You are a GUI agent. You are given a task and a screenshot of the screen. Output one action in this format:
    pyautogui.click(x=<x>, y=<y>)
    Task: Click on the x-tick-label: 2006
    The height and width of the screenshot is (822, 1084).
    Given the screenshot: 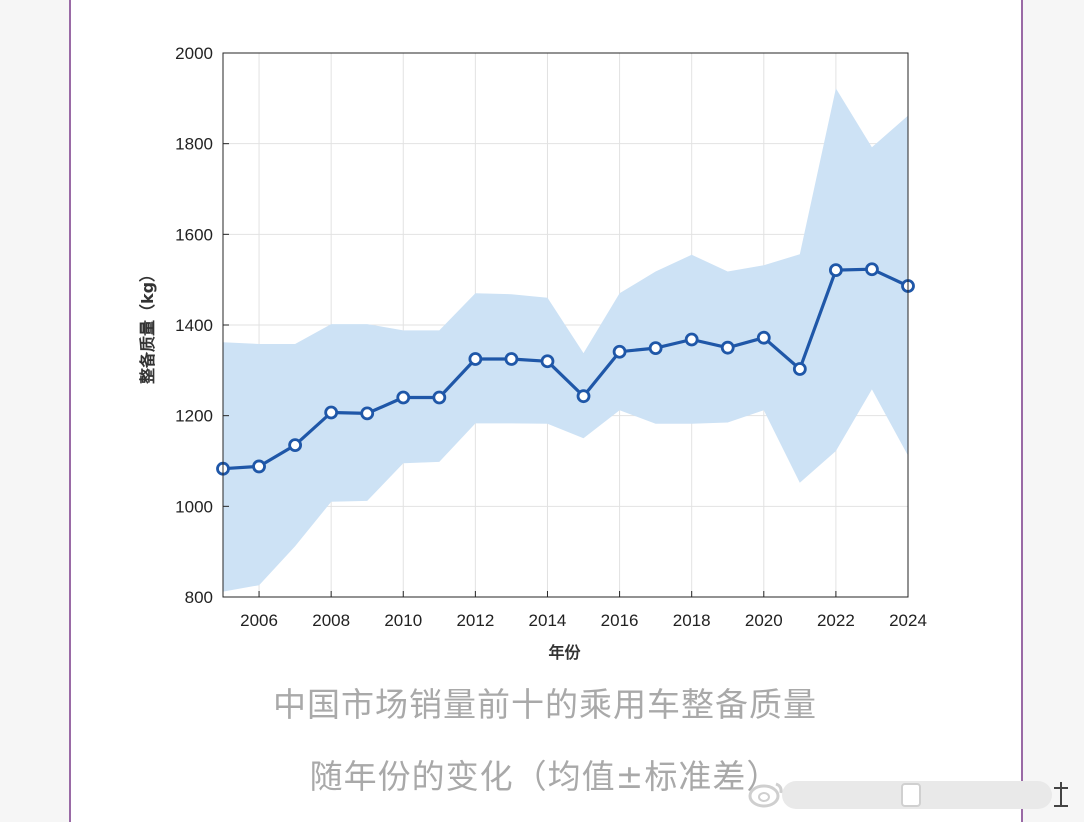 What is the action you would take?
    pyautogui.click(x=259, y=620)
    